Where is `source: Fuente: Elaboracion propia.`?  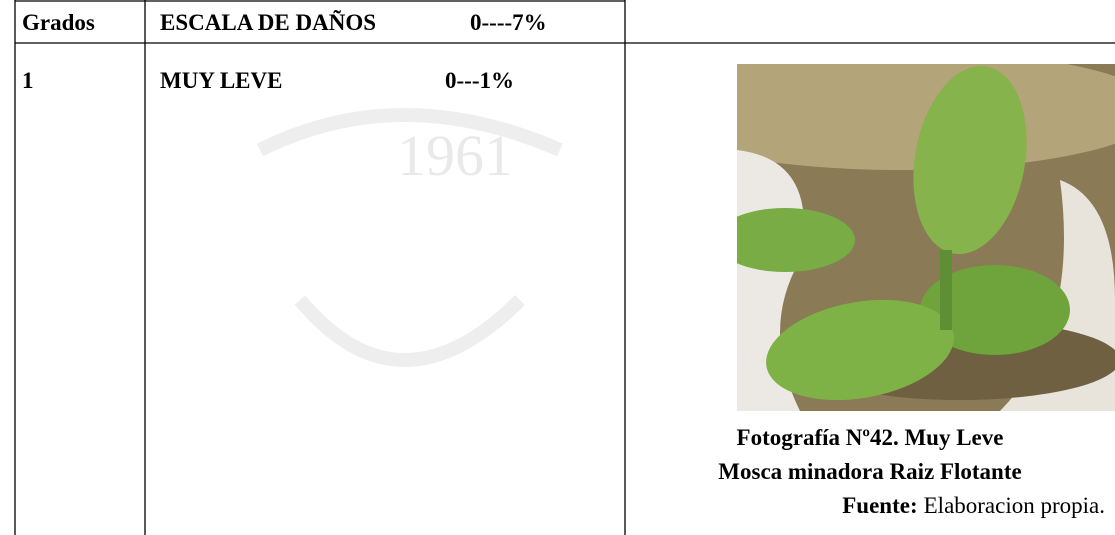
source: Fuente: Elaboracion propia. is located at coordinates (973, 505).